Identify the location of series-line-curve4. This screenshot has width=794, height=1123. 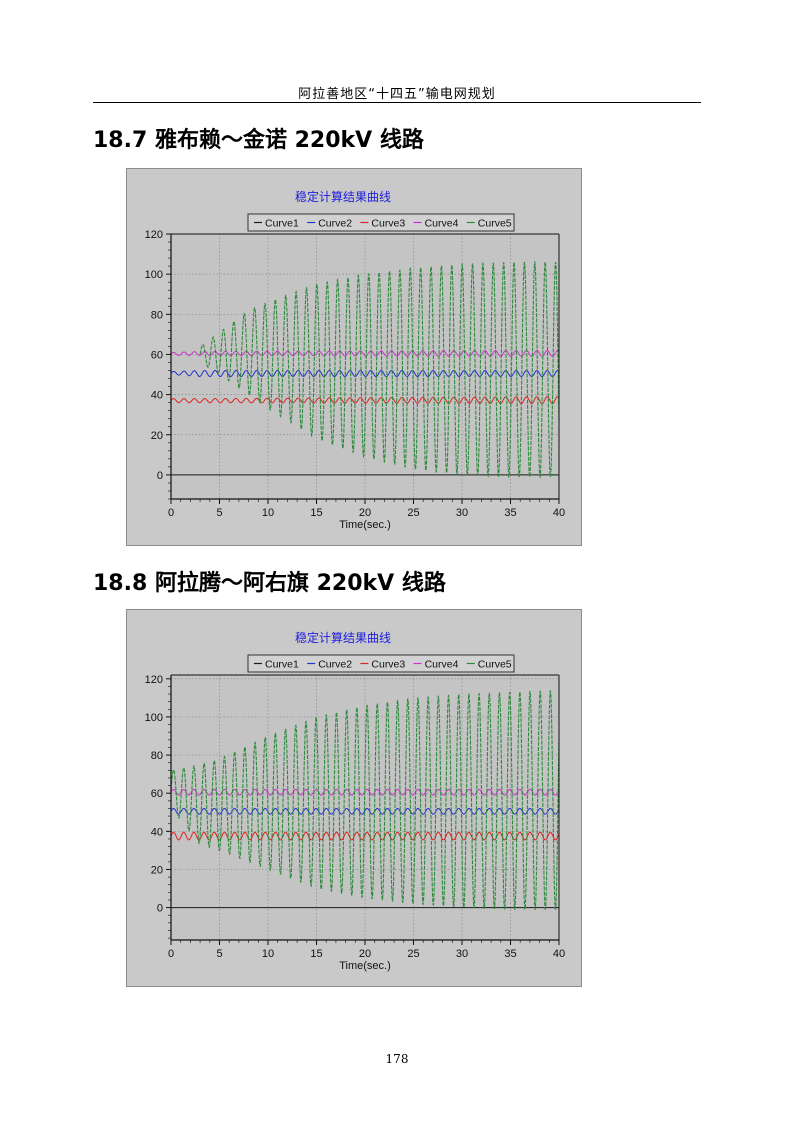
(365, 353).